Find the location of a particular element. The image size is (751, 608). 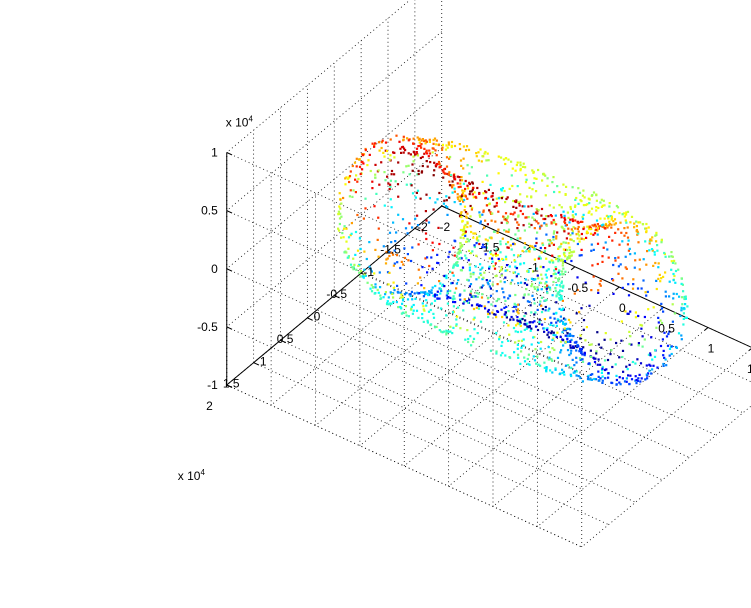

y-multiplier-exponent: 4 is located at coordinates (202, 472).